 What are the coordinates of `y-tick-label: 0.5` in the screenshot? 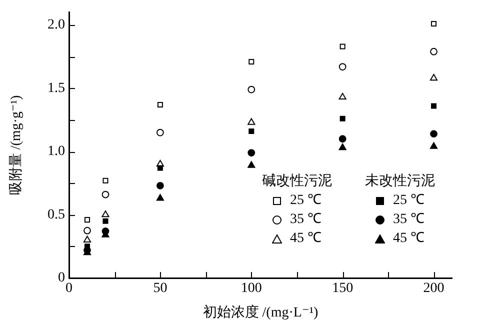 It's located at (56, 214).